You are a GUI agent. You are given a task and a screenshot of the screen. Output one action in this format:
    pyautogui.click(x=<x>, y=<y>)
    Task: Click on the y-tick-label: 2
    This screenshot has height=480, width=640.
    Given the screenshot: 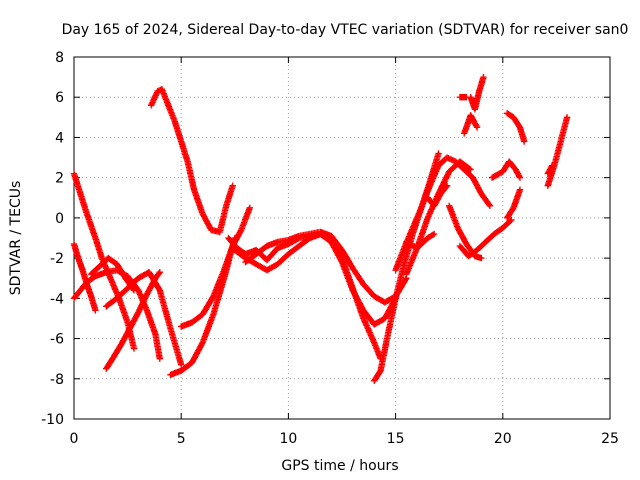 What is the action you would take?
    pyautogui.click(x=59, y=179)
    